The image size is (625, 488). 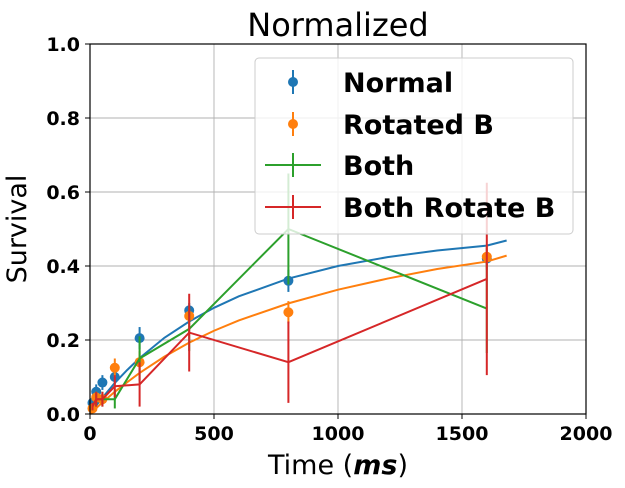 I want to click on y-axis-label: Survival, so click(x=17, y=229).